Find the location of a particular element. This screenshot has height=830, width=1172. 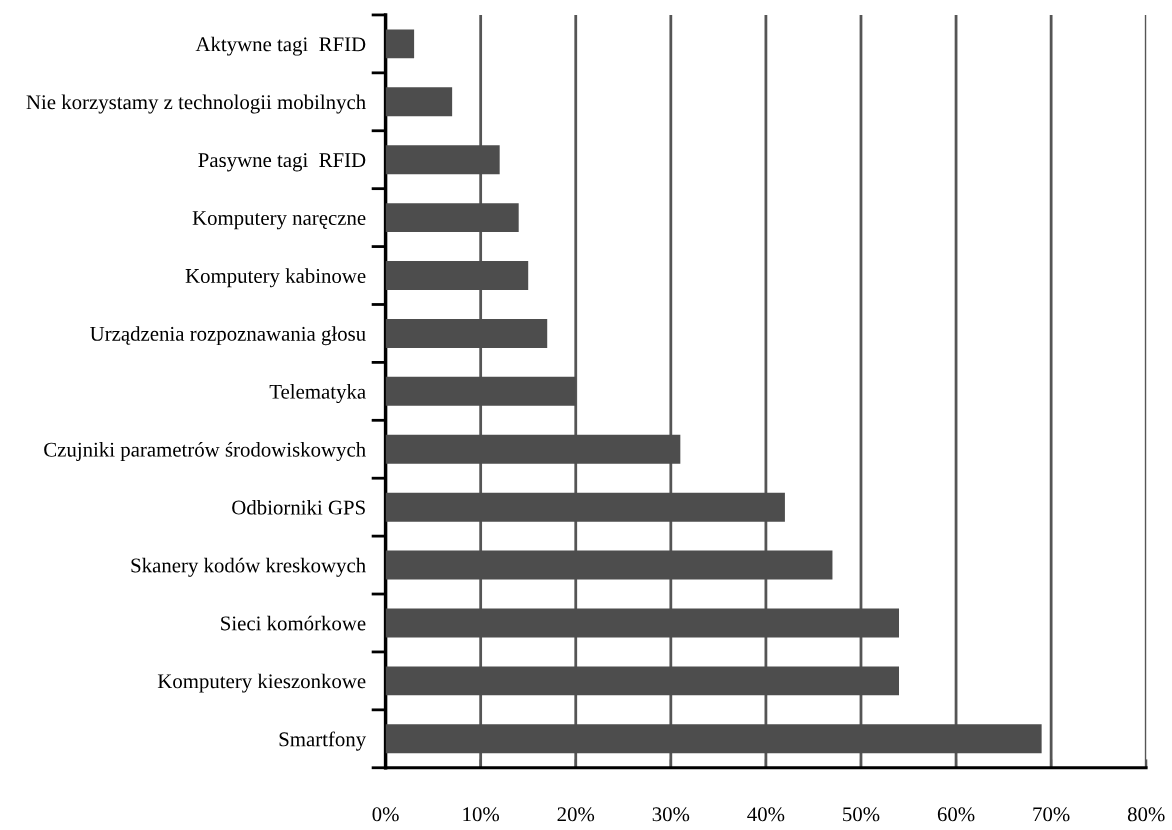

y-tick-label: Pasywne tagi RFID is located at coordinates (282, 162).